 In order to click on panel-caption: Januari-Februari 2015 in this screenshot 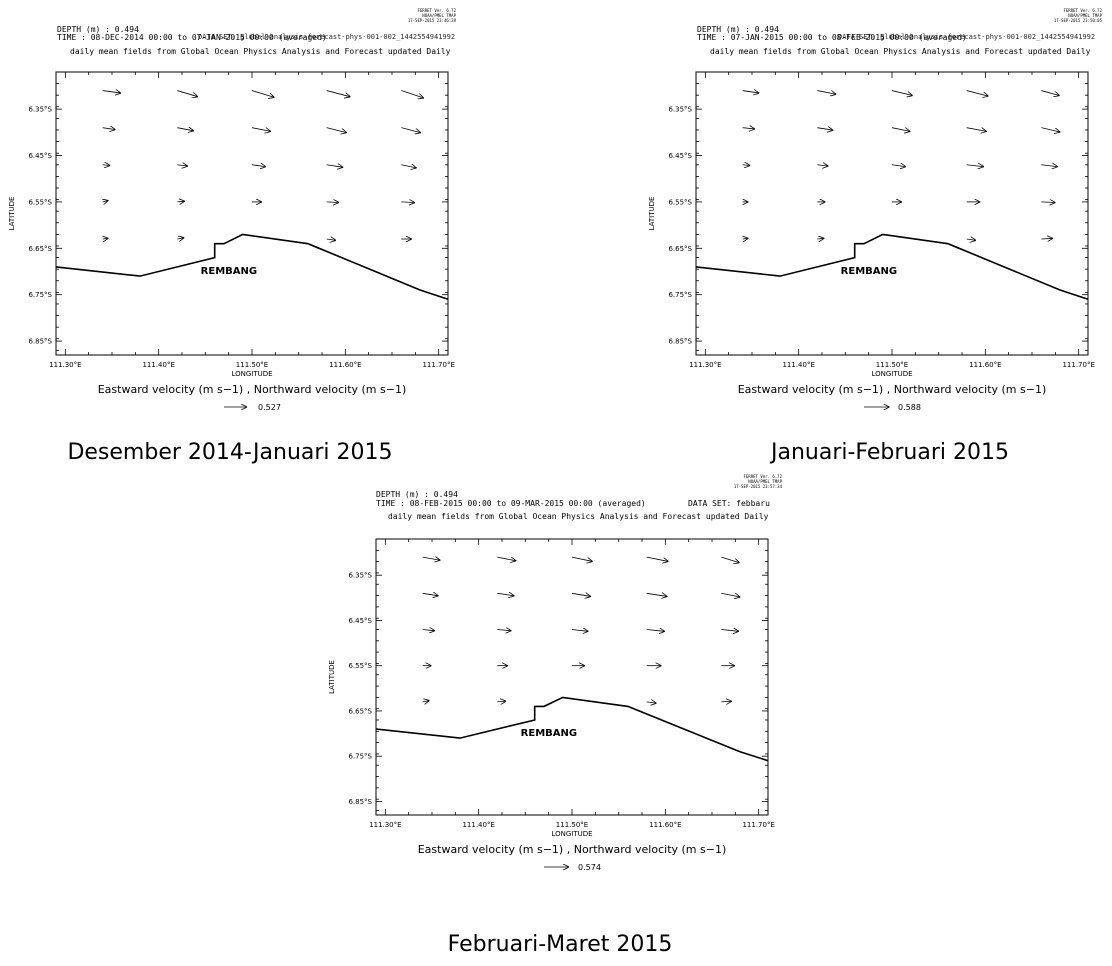, I will do `click(890, 452)`.